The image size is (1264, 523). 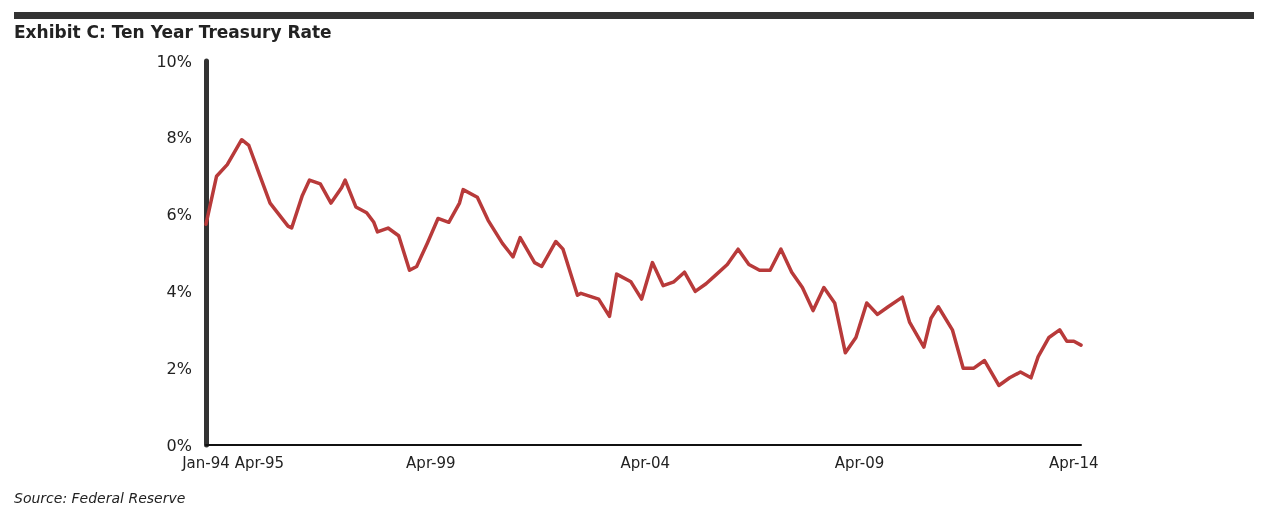 I want to click on y-tick-label: 0%, so click(x=179, y=445).